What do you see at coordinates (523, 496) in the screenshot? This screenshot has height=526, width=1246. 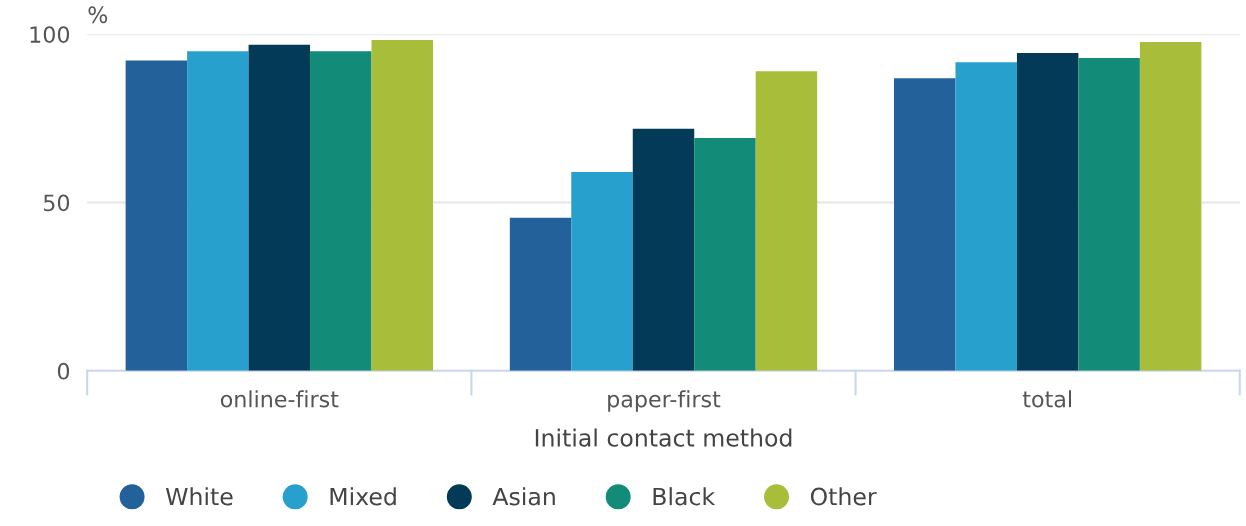 I see `legend-label: Asian` at bounding box center [523, 496].